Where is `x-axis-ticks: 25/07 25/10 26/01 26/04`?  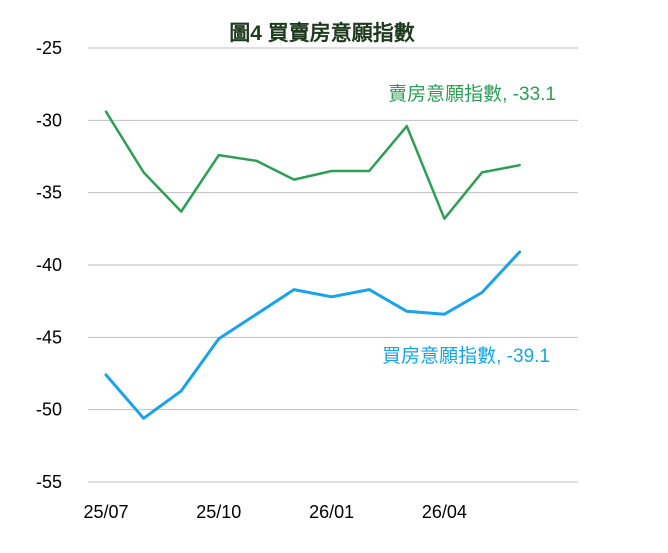
x-axis-ticks: 25/07 25/10 26/01 26/04 is located at coordinates (274, 512).